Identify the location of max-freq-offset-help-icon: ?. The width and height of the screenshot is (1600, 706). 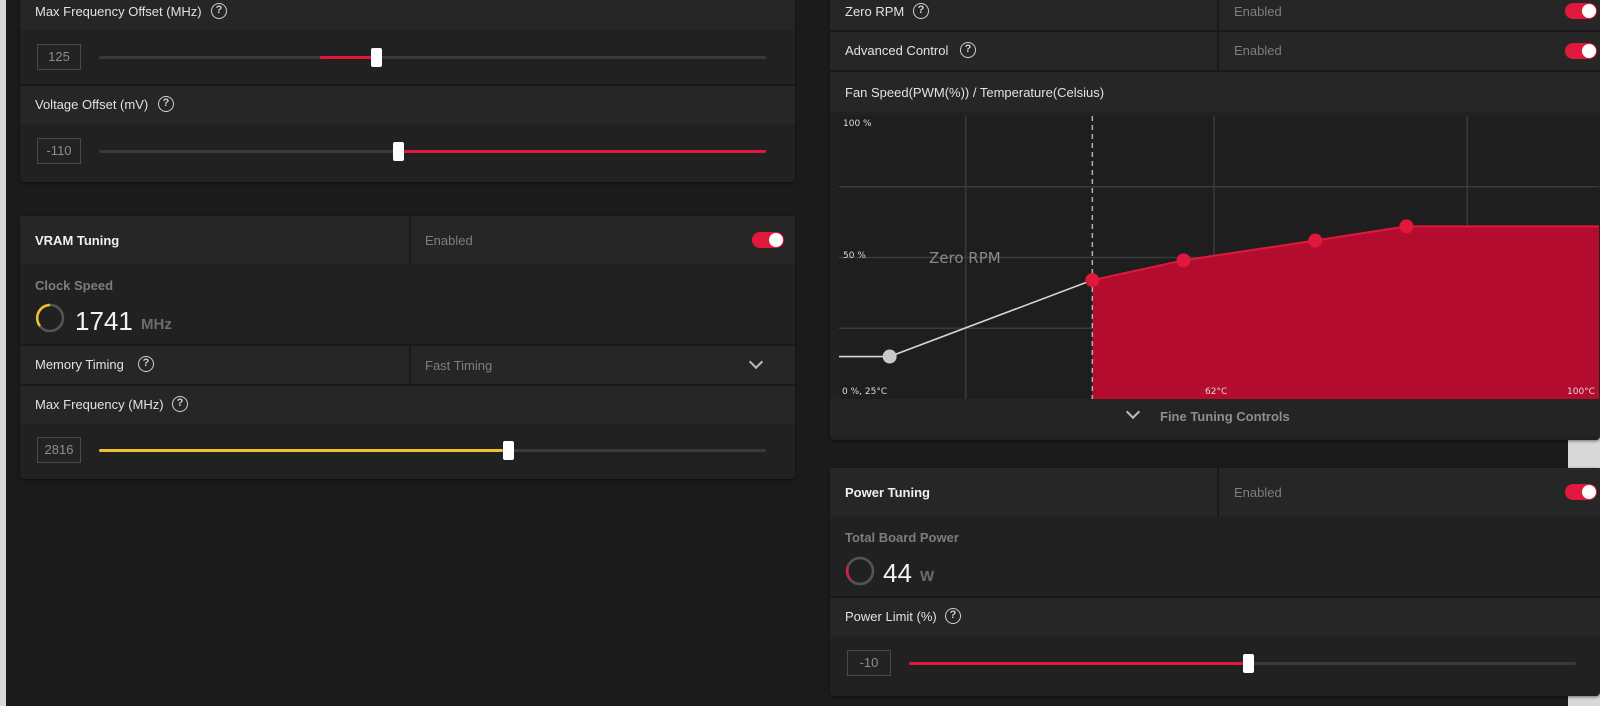
(219, 11).